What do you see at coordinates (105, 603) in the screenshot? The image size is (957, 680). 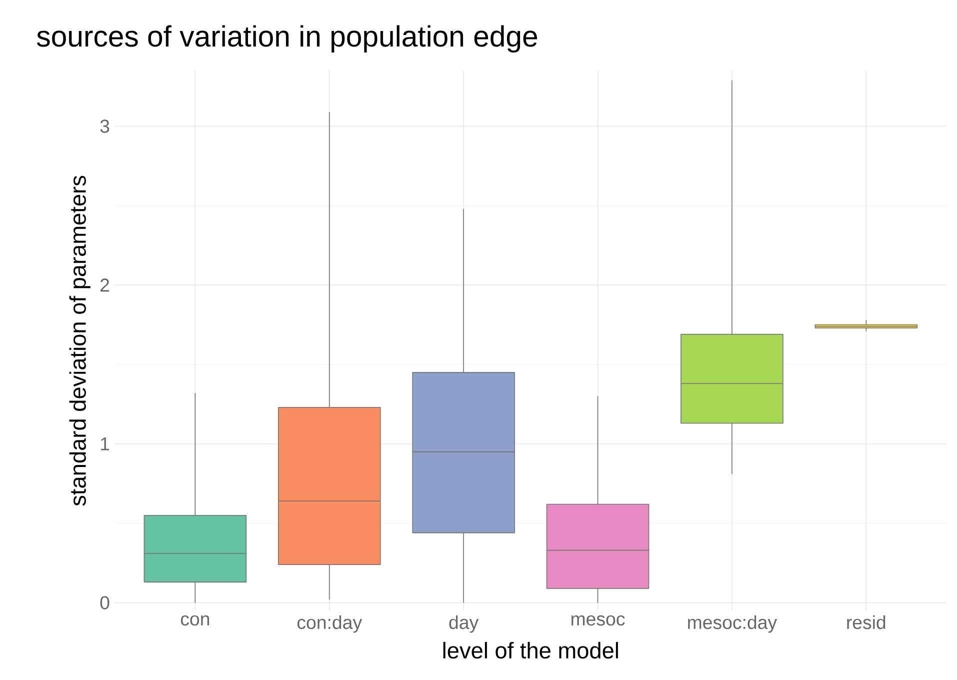 I see `y-tick-label: 0` at bounding box center [105, 603].